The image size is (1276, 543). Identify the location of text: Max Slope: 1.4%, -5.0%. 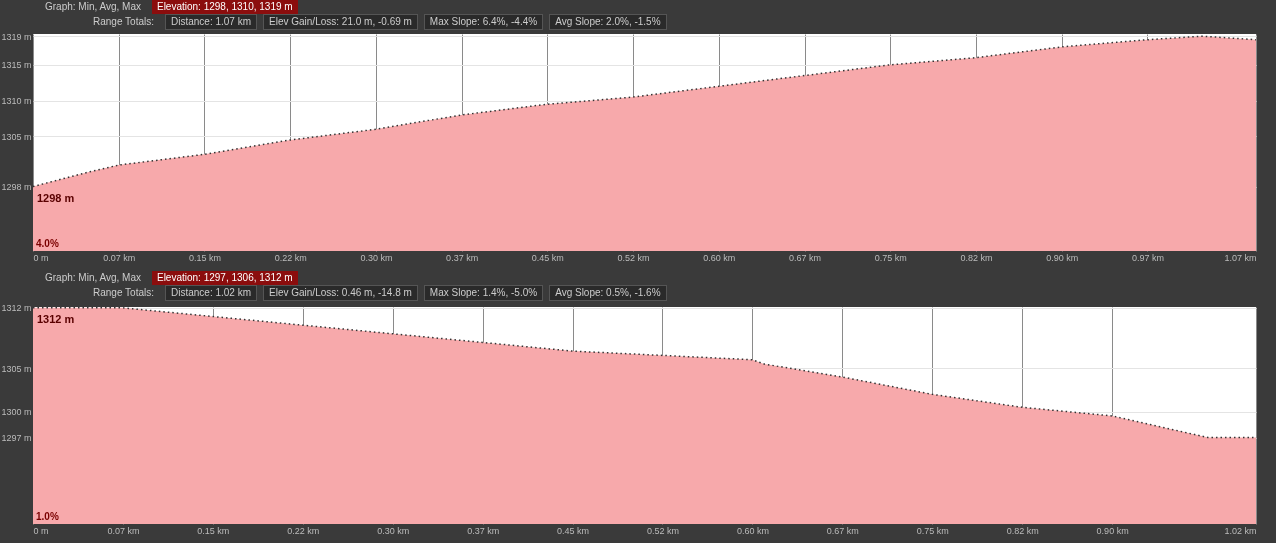
(483, 293).